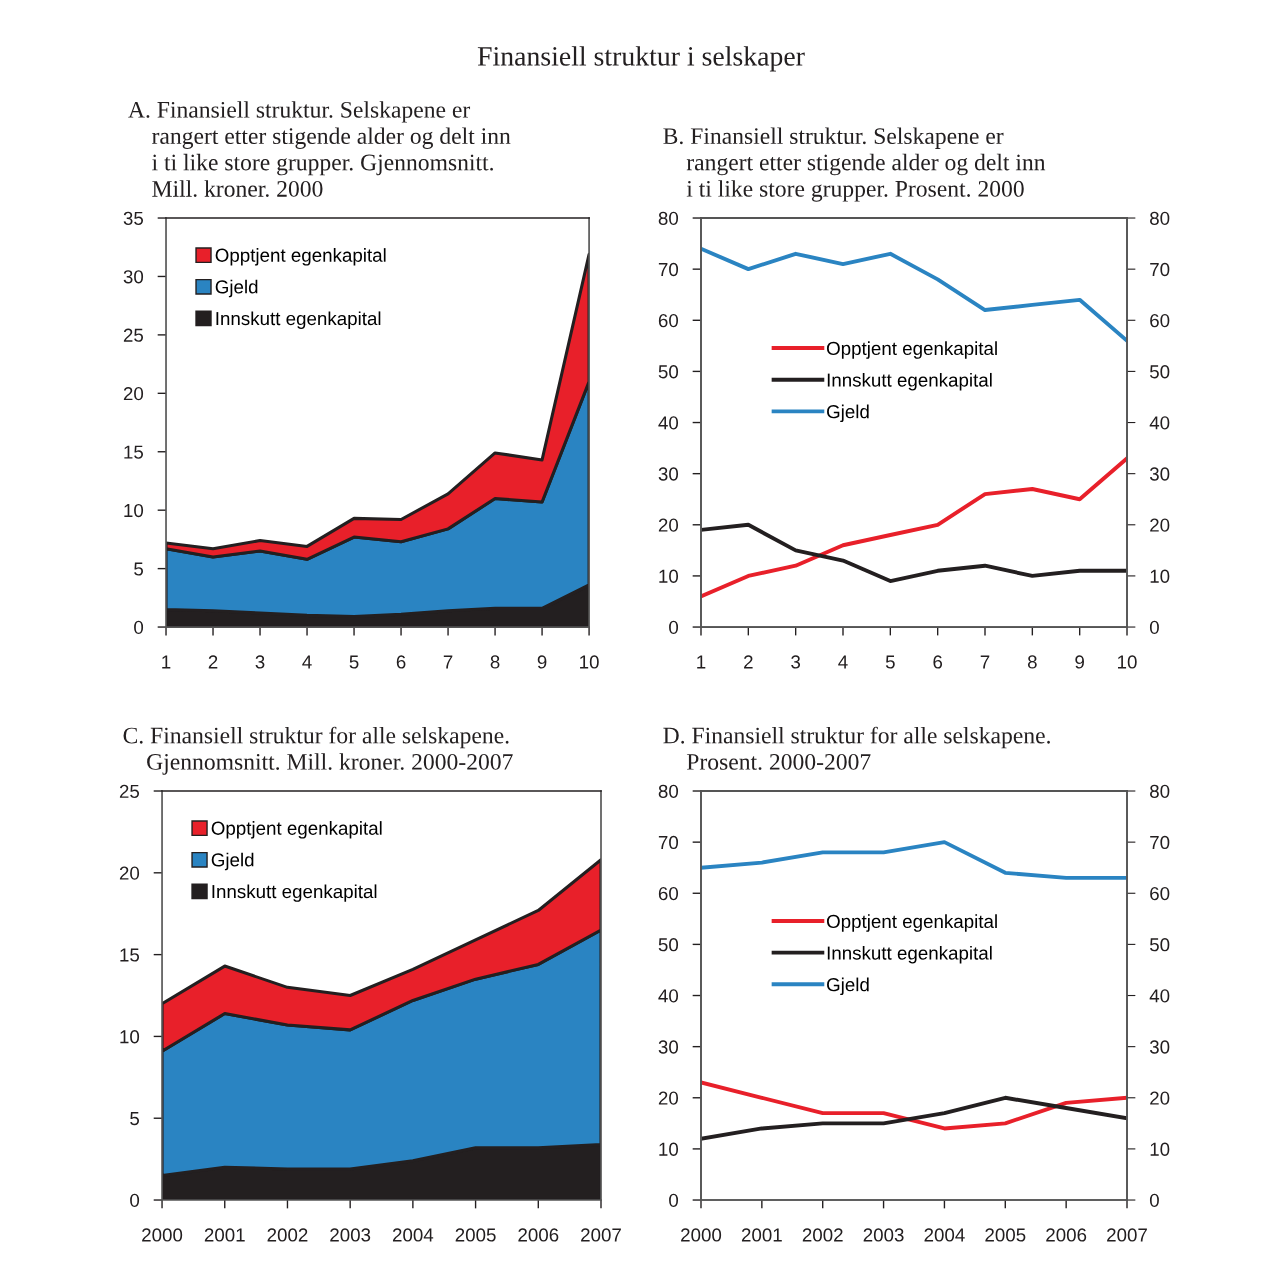 The width and height of the screenshot is (1282, 1275). Describe the element at coordinates (854, 164) in the screenshot. I see `chart-title: B. Finansiell struktur. Selskapene er rangert etter stigende alder og delt inn i ti like store grupper. Prosent. 2000` at that location.